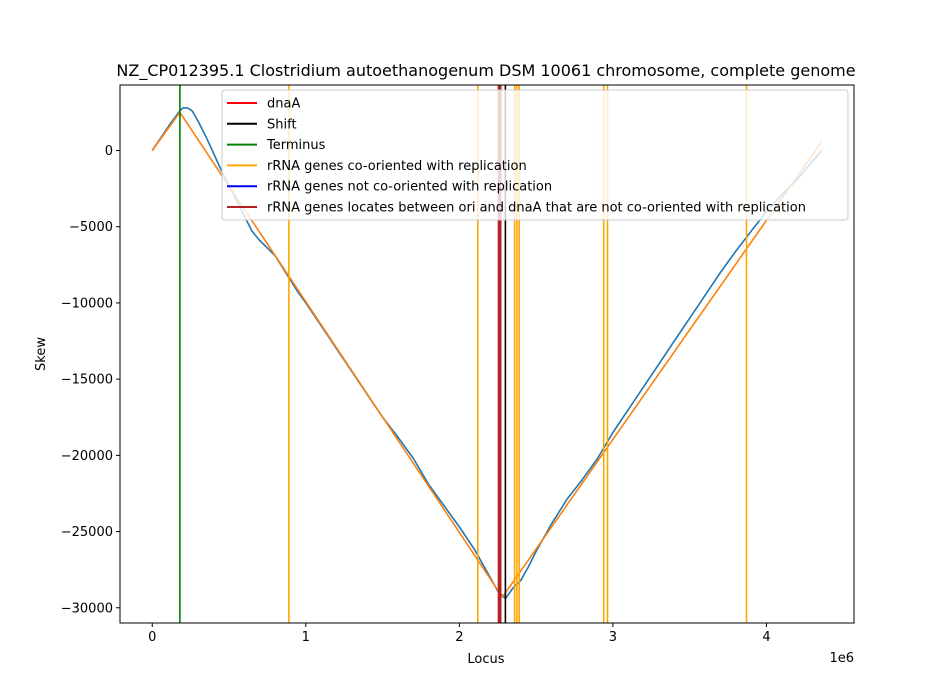 The height and width of the screenshot is (700, 950). What do you see at coordinates (766, 637) in the screenshot?
I see `x-tick-label-4: 4` at bounding box center [766, 637].